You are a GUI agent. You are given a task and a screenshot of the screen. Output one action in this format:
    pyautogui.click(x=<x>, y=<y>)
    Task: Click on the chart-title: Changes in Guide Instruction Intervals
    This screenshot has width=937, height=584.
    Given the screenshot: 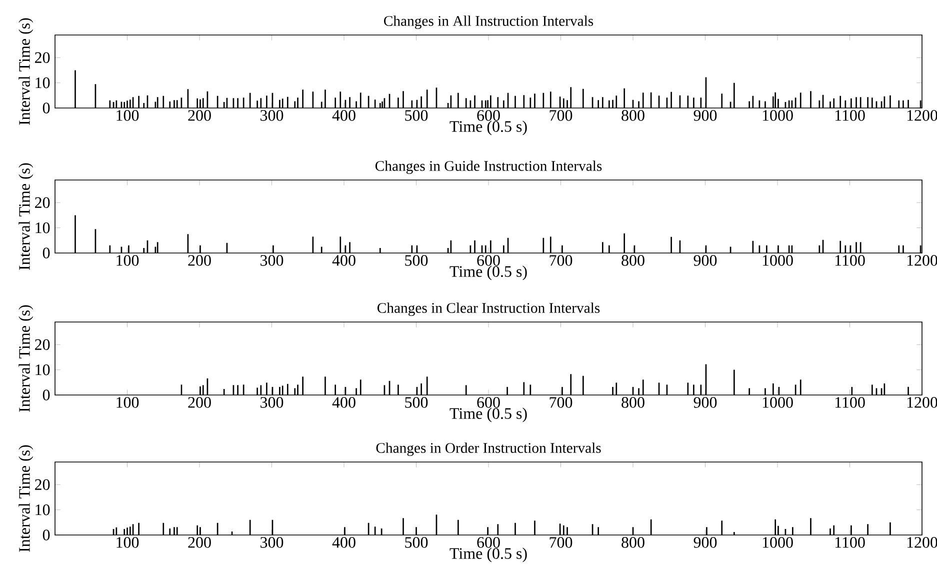 What is the action you would take?
    pyautogui.click(x=488, y=167)
    